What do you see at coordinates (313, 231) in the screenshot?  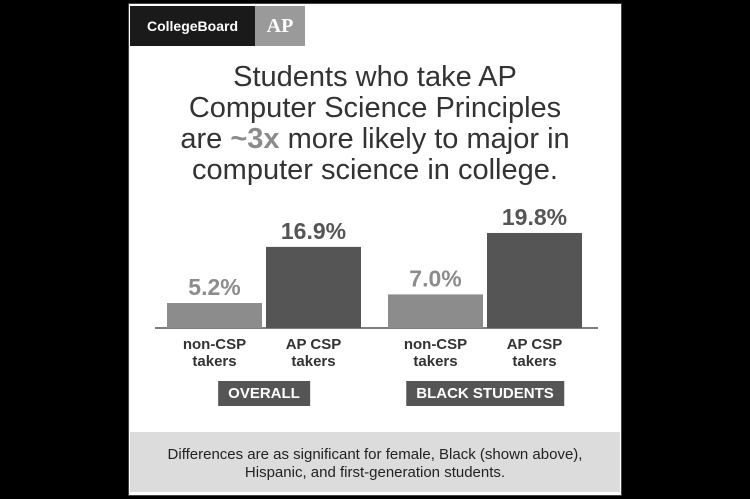 I see `value-label: 16.9%` at bounding box center [313, 231].